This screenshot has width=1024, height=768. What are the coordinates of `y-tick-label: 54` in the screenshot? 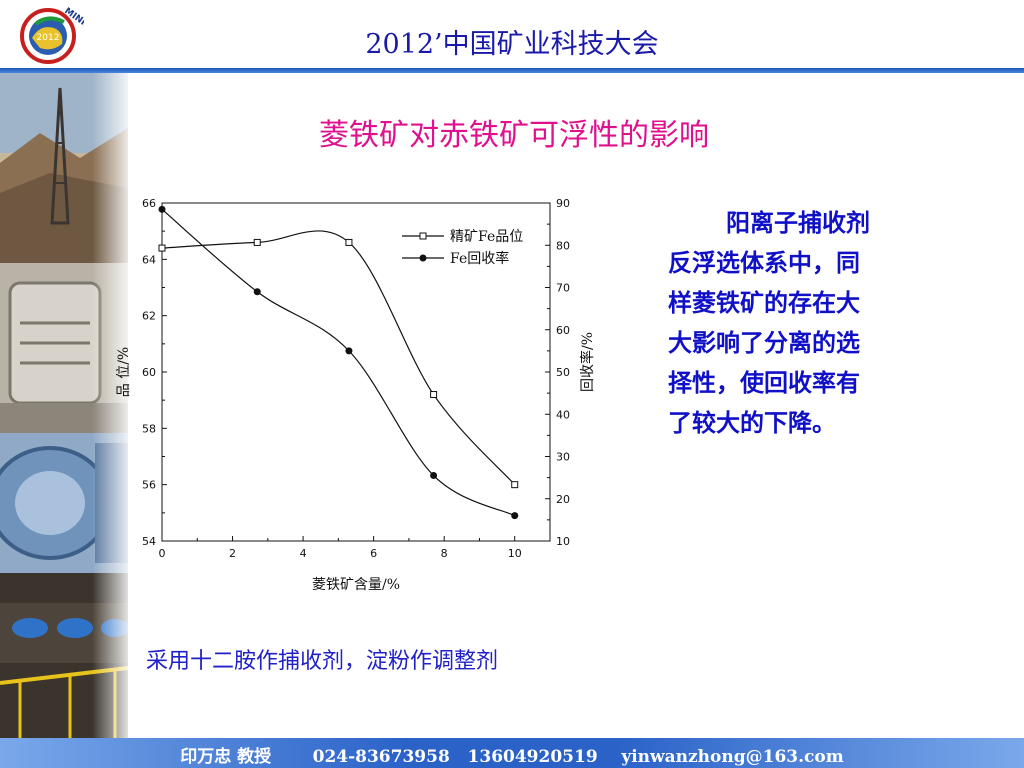 It's located at (149, 541).